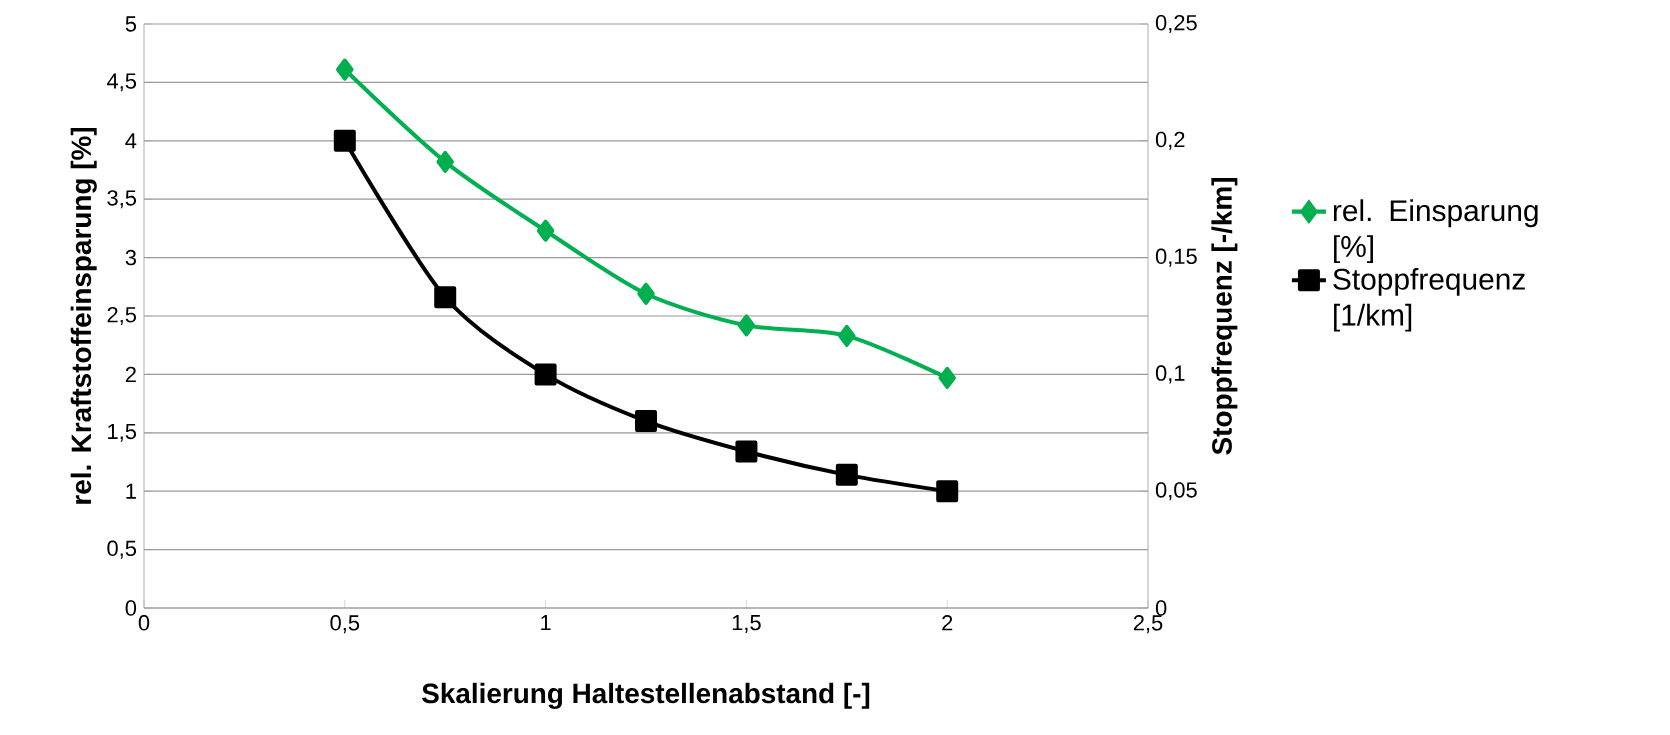  Describe the element at coordinates (130, 257) in the screenshot. I see `y-tick-label: 3` at that location.